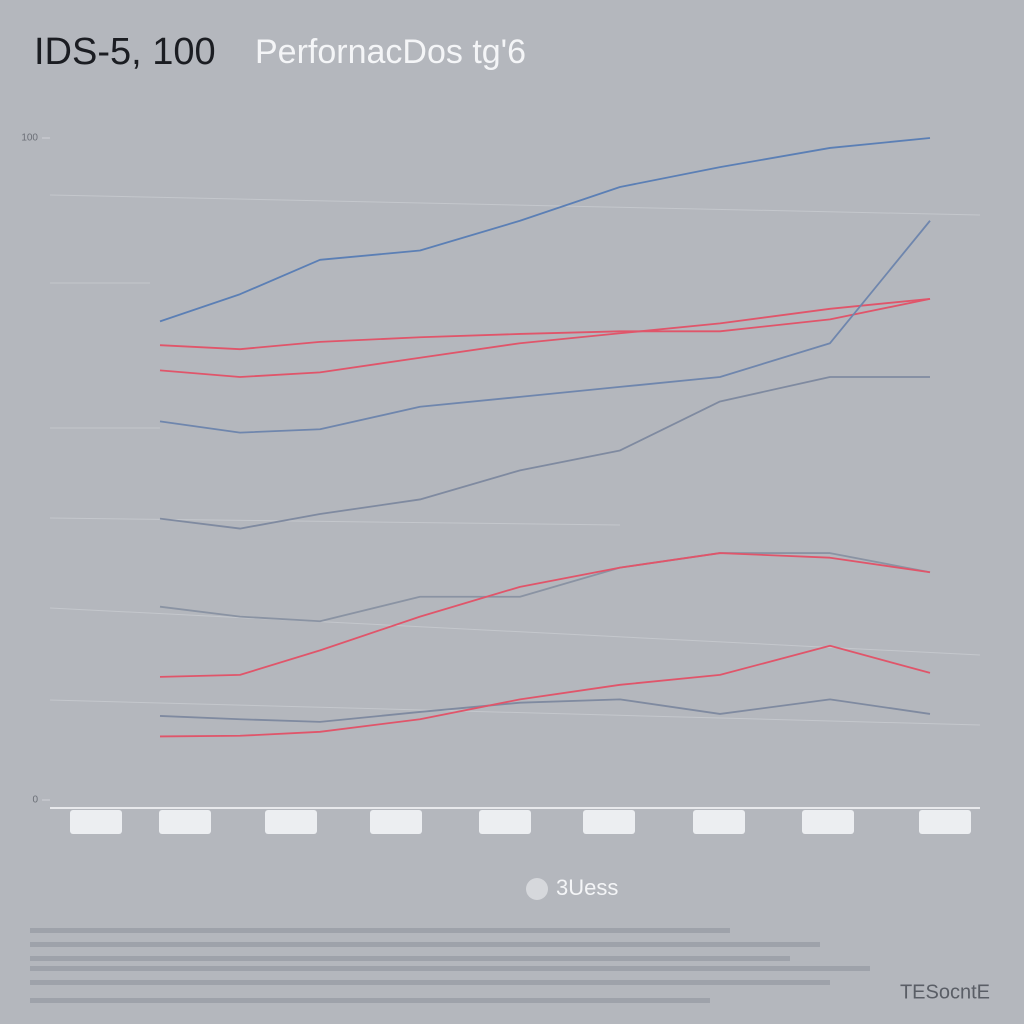 Image resolution: width=1024 pixels, height=1024 pixels. Describe the element at coordinates (537, 889) in the screenshot. I see `legend-icon` at that location.